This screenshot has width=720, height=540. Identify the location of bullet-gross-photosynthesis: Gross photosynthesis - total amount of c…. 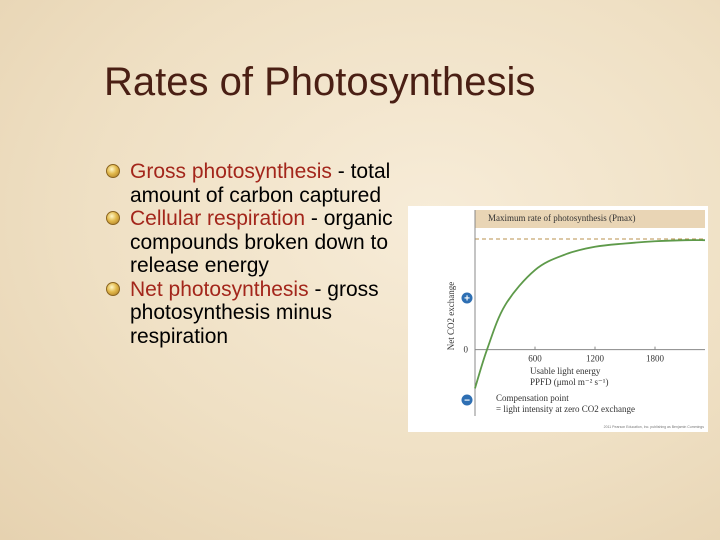
(249, 183).